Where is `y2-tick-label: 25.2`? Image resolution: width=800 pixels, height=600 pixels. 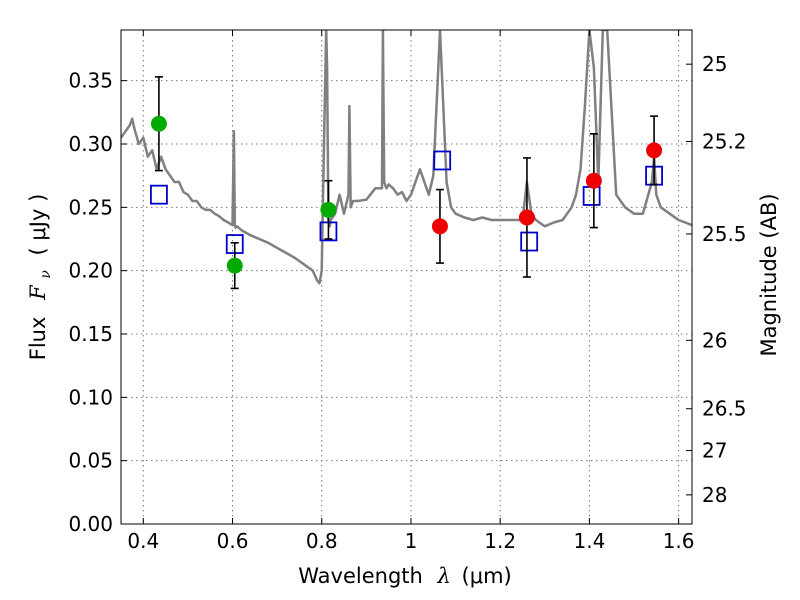
y2-tick-label: 25.2 is located at coordinates (724, 141).